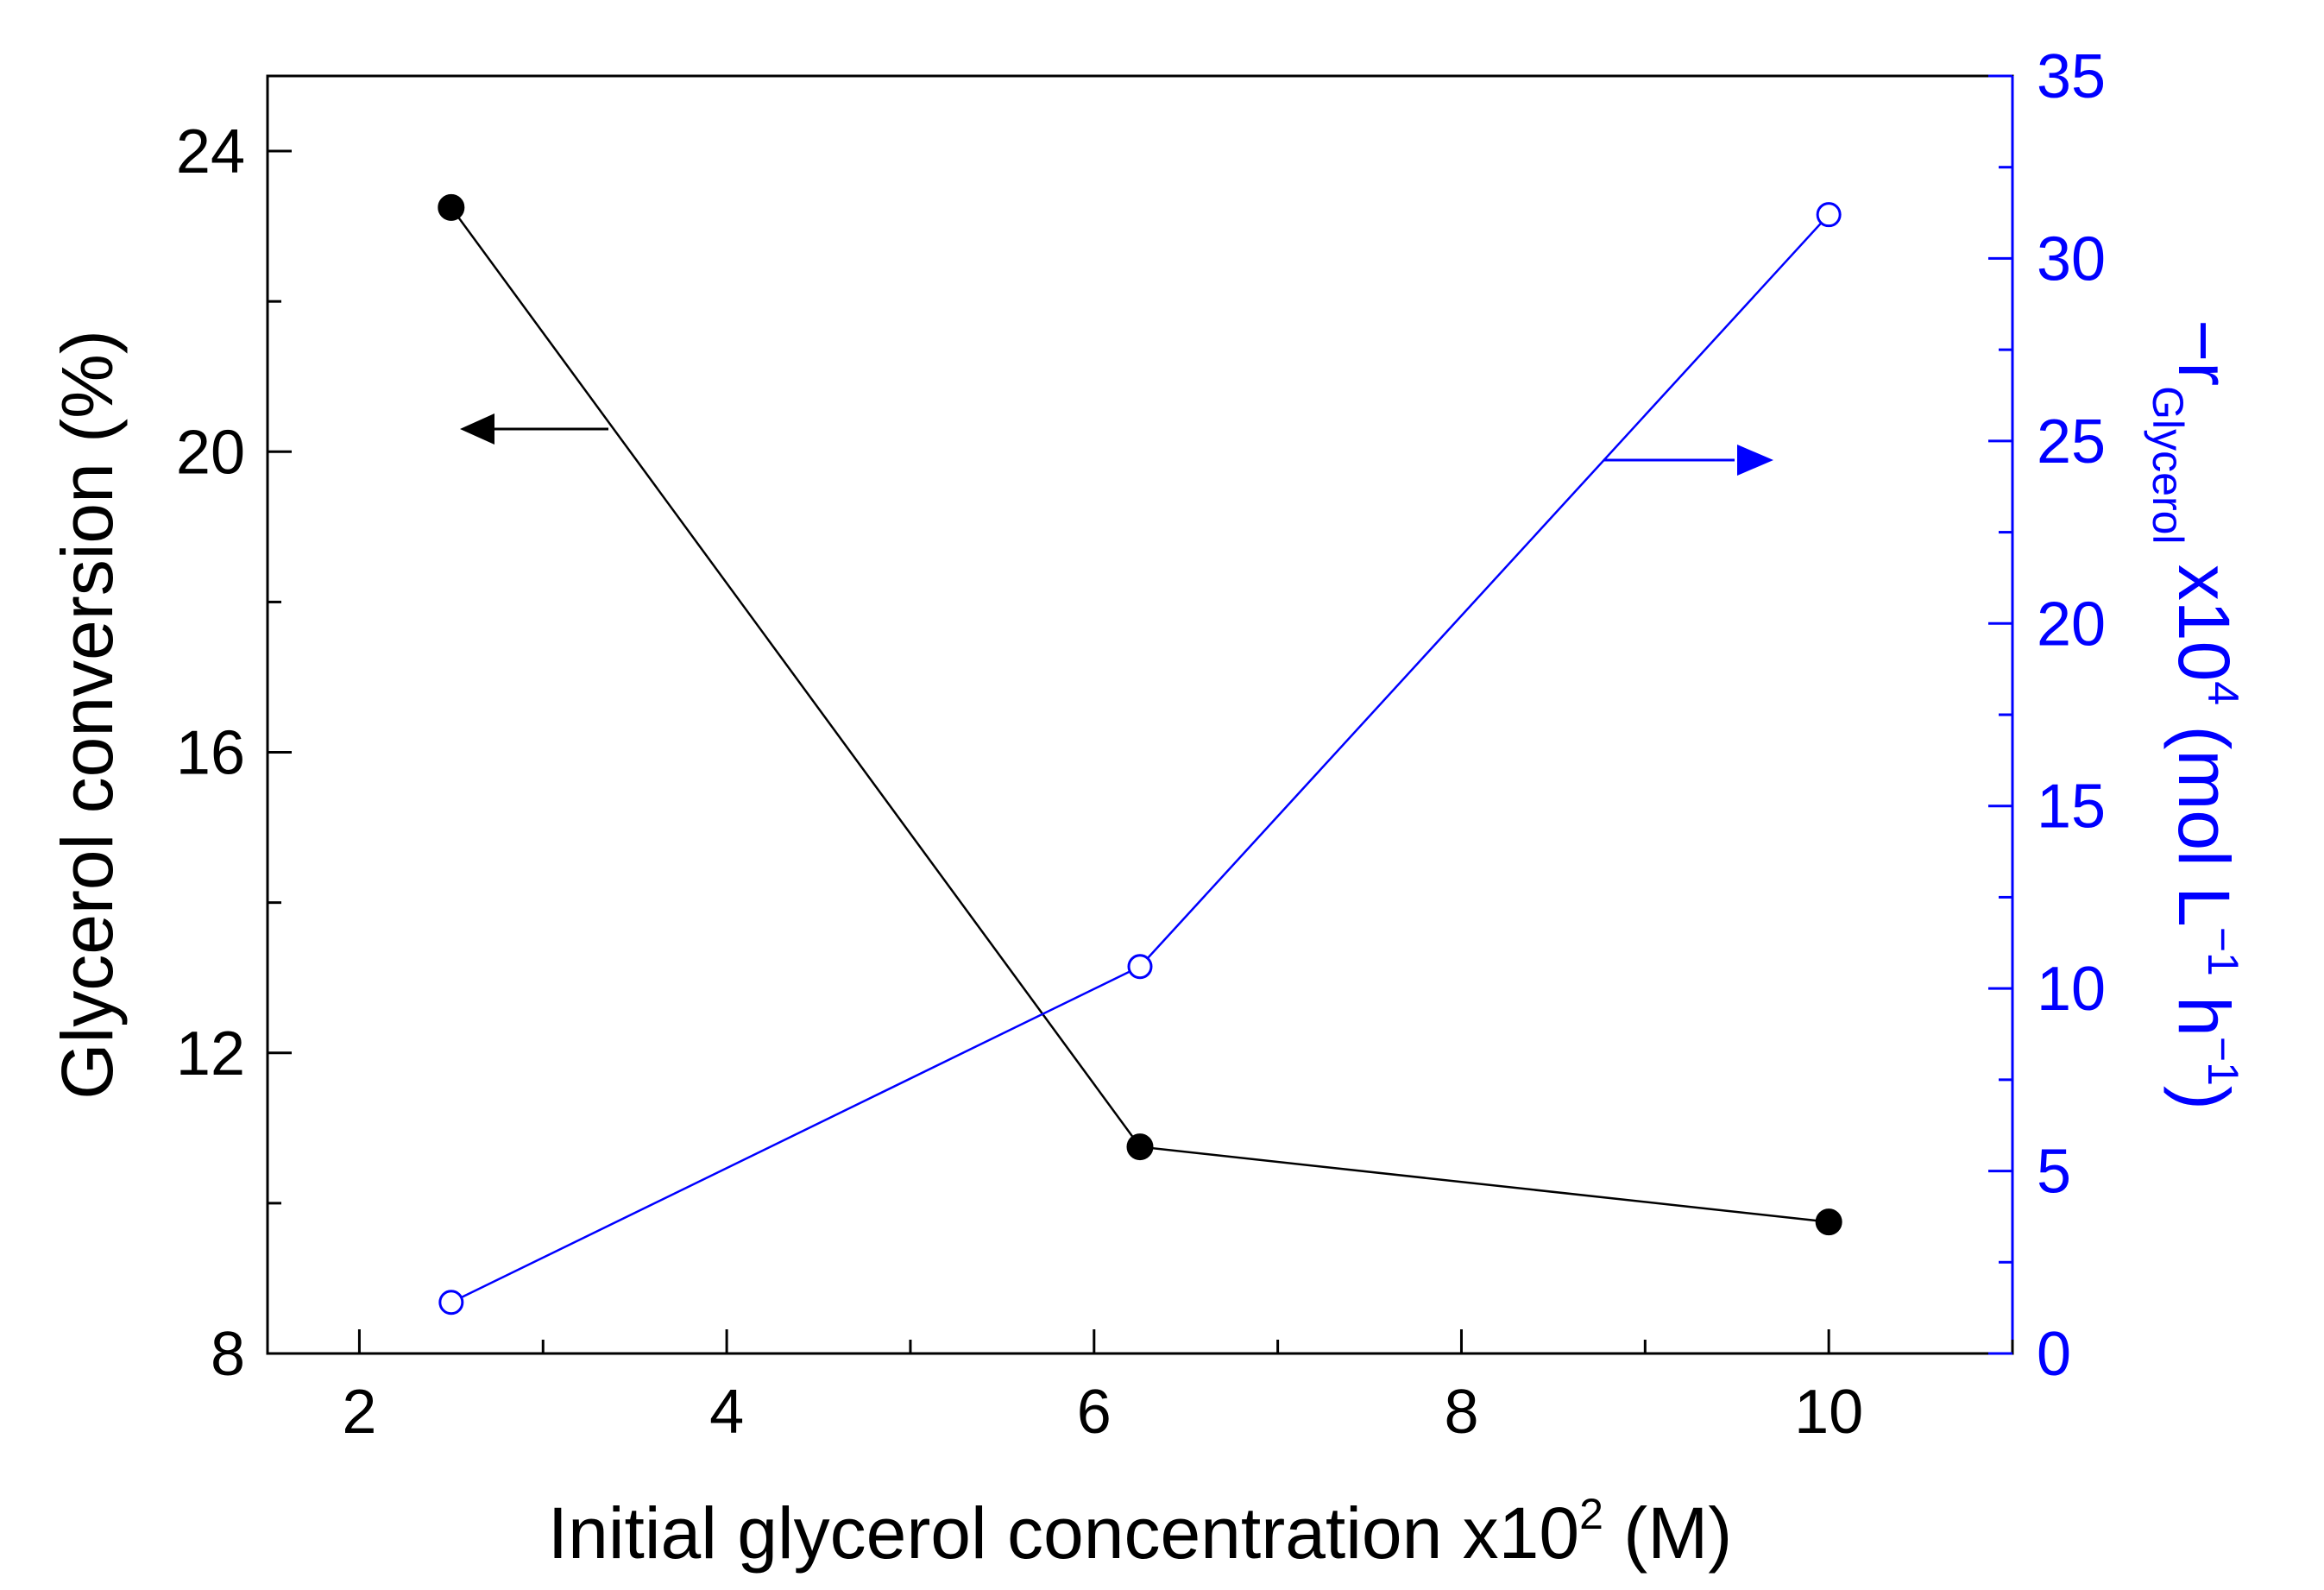  Describe the element at coordinates (2195, 714) in the screenshot. I see `right-axis-title: −rGlycerol x104 (mol L−1 h−1)` at that location.